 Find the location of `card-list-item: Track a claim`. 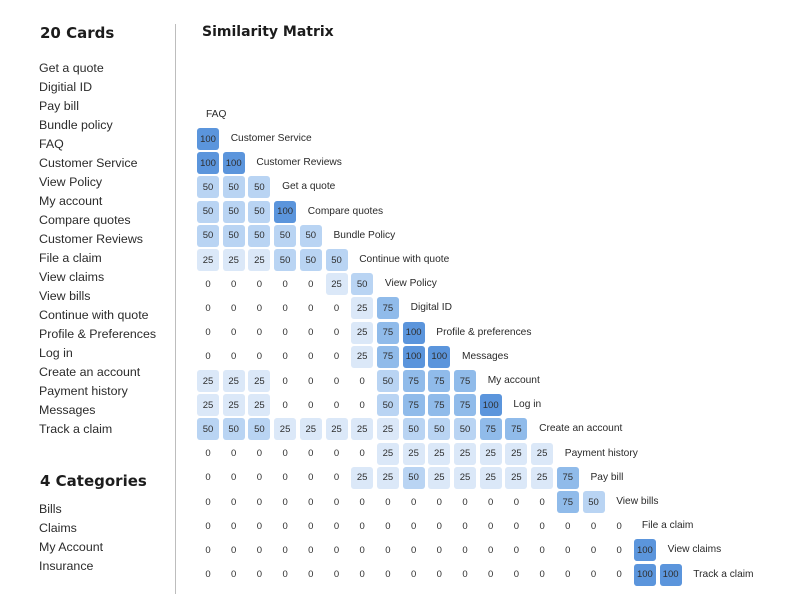

card-list-item: Track a claim is located at coordinates (76, 429).